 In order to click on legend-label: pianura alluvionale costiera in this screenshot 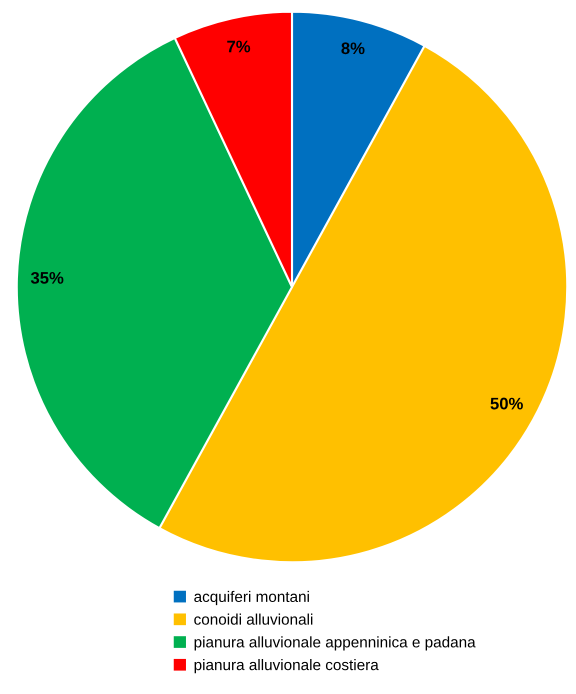, I will do `click(286, 666)`.